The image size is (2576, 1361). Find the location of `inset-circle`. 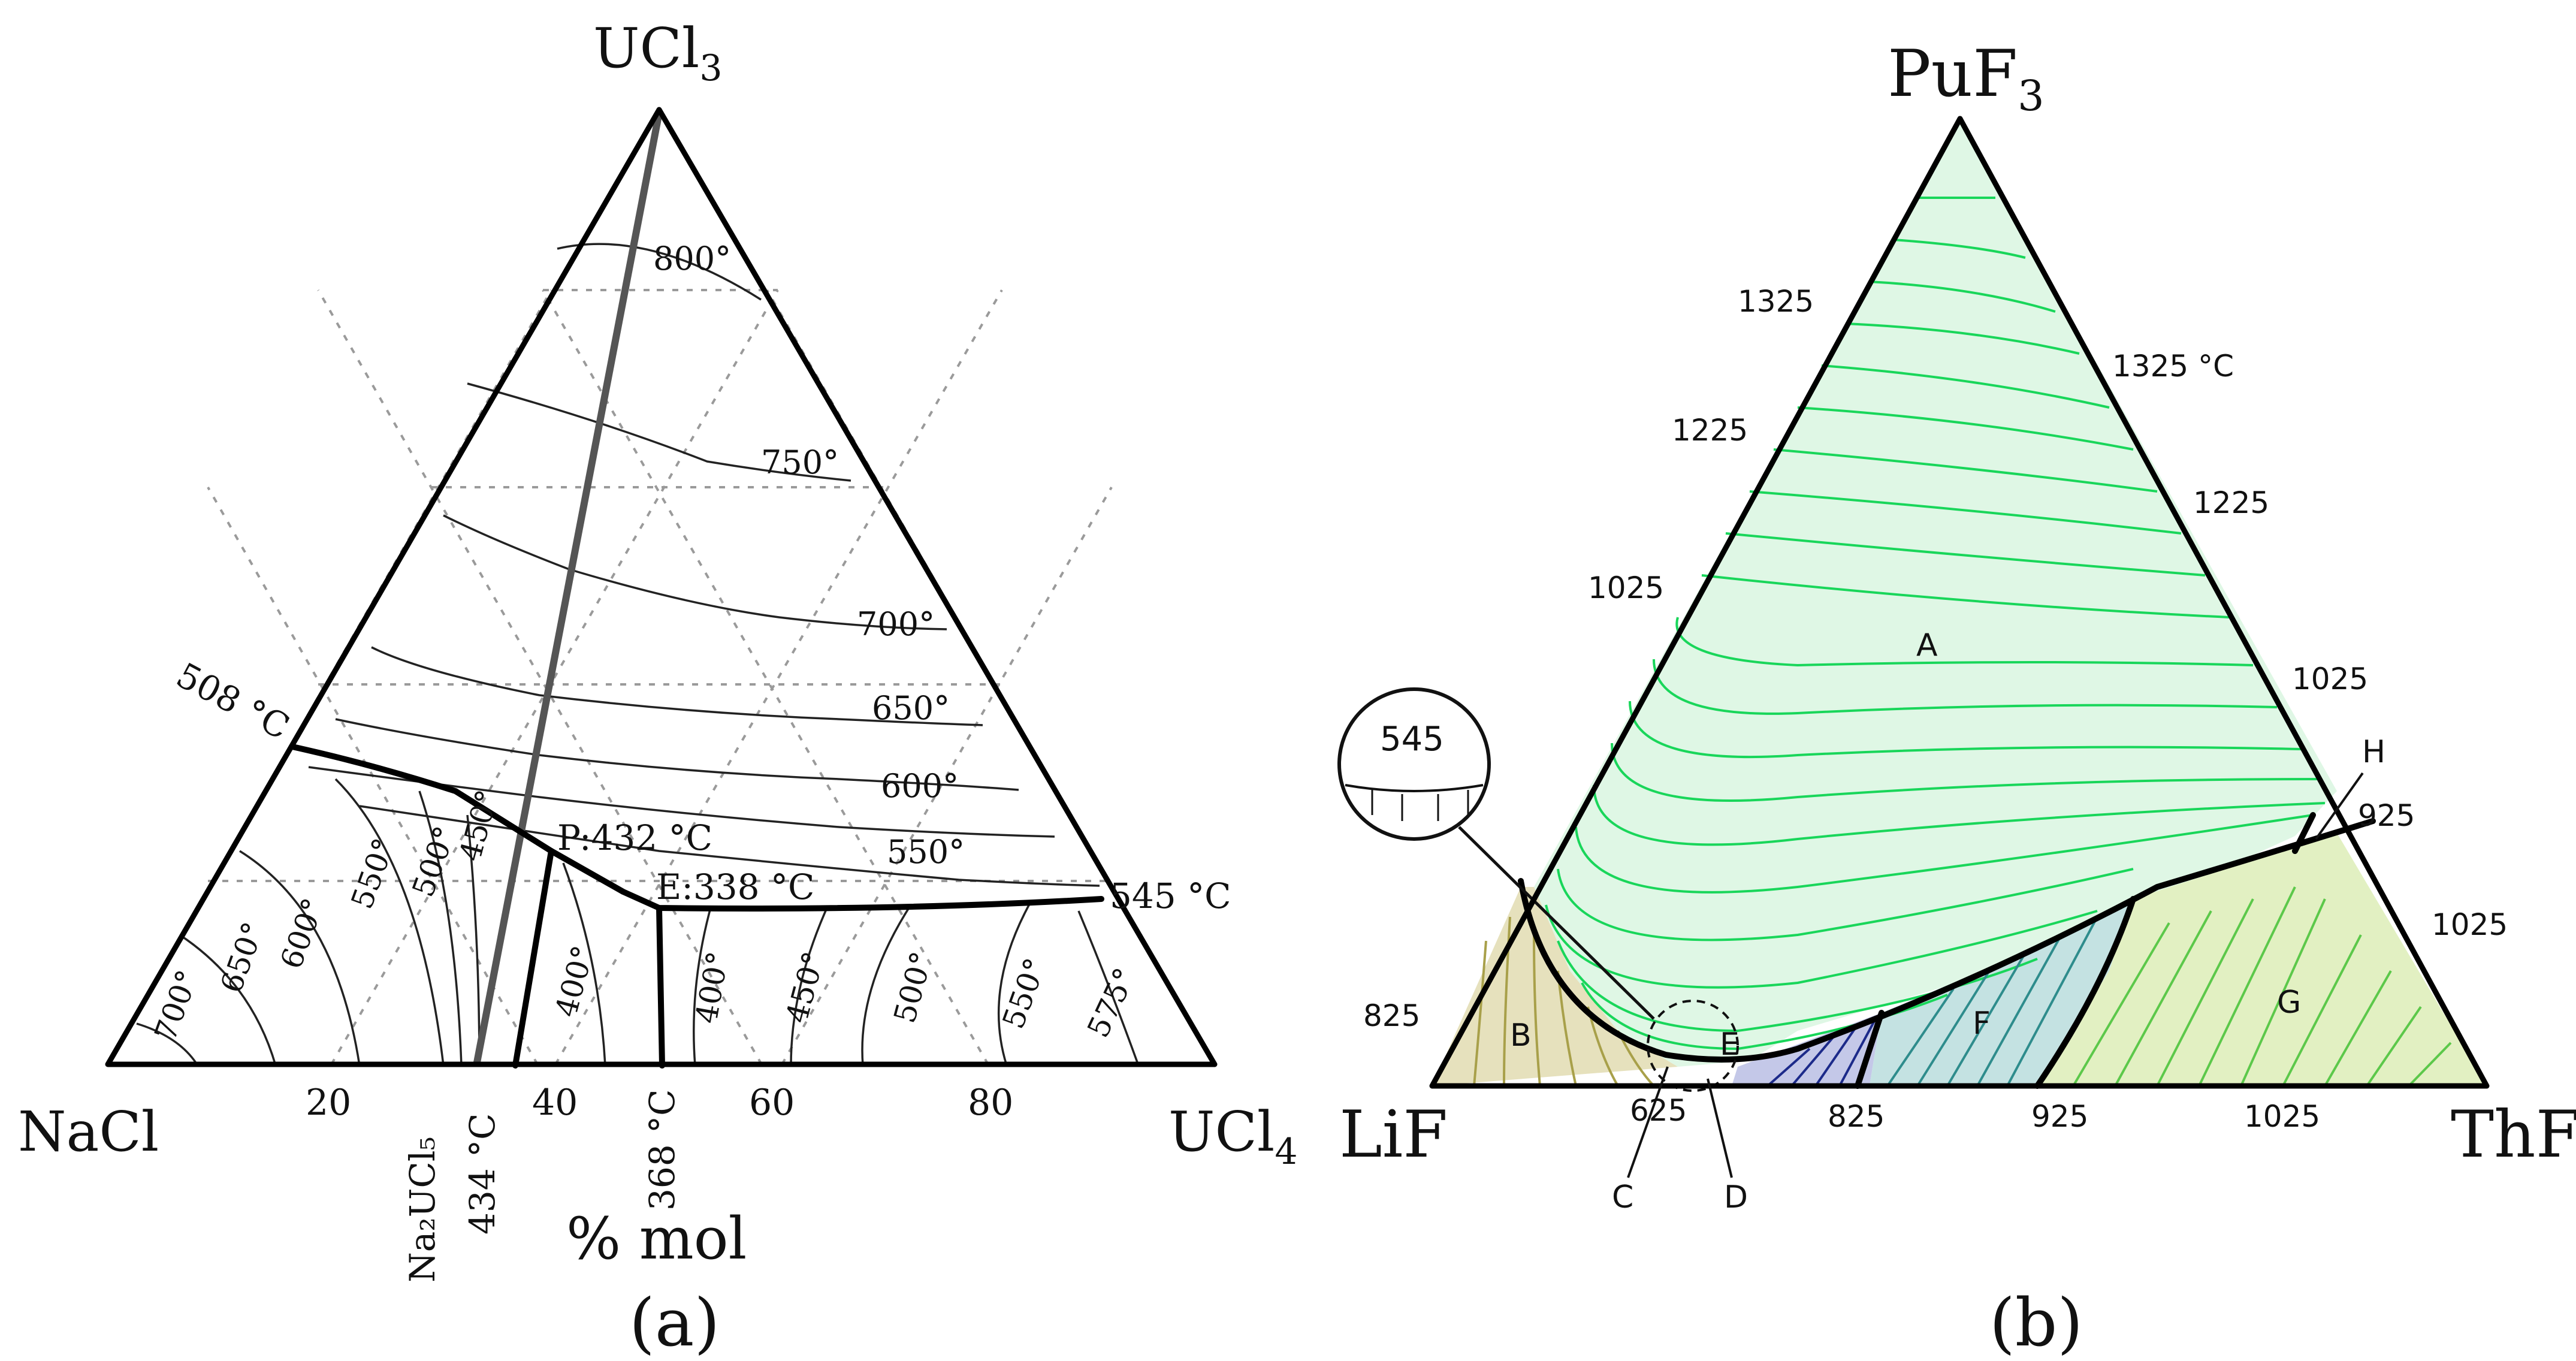

inset-circle is located at coordinates (1414, 764).